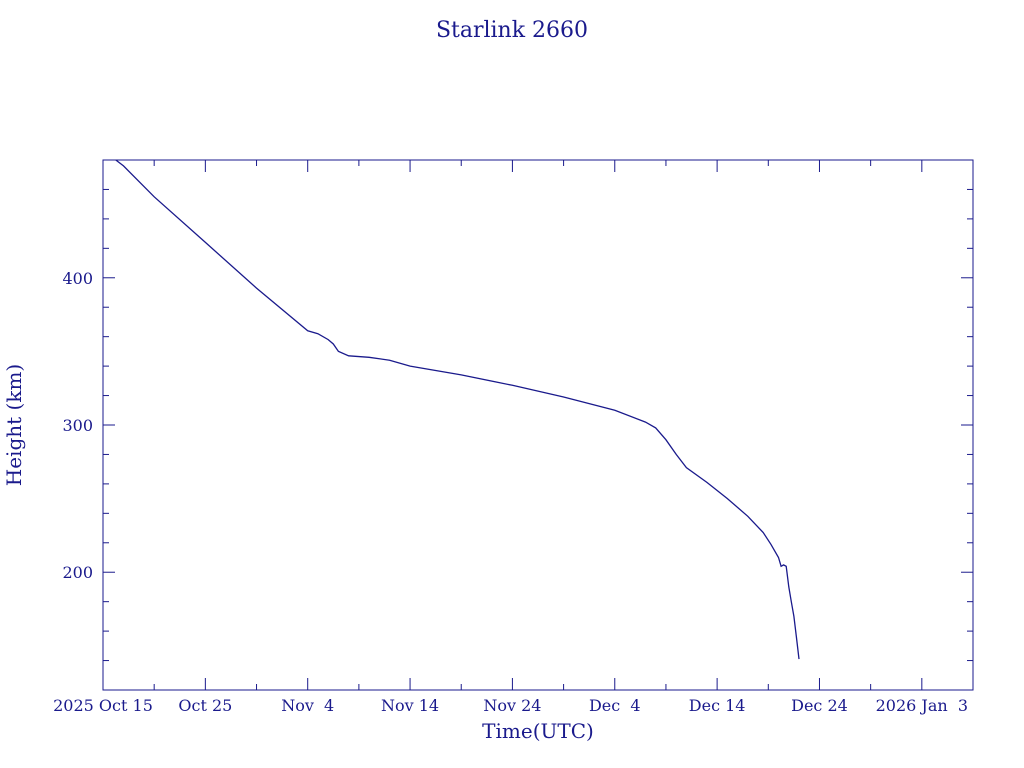 The width and height of the screenshot is (1024, 768). I want to click on y-tick-label: 300, so click(77, 425).